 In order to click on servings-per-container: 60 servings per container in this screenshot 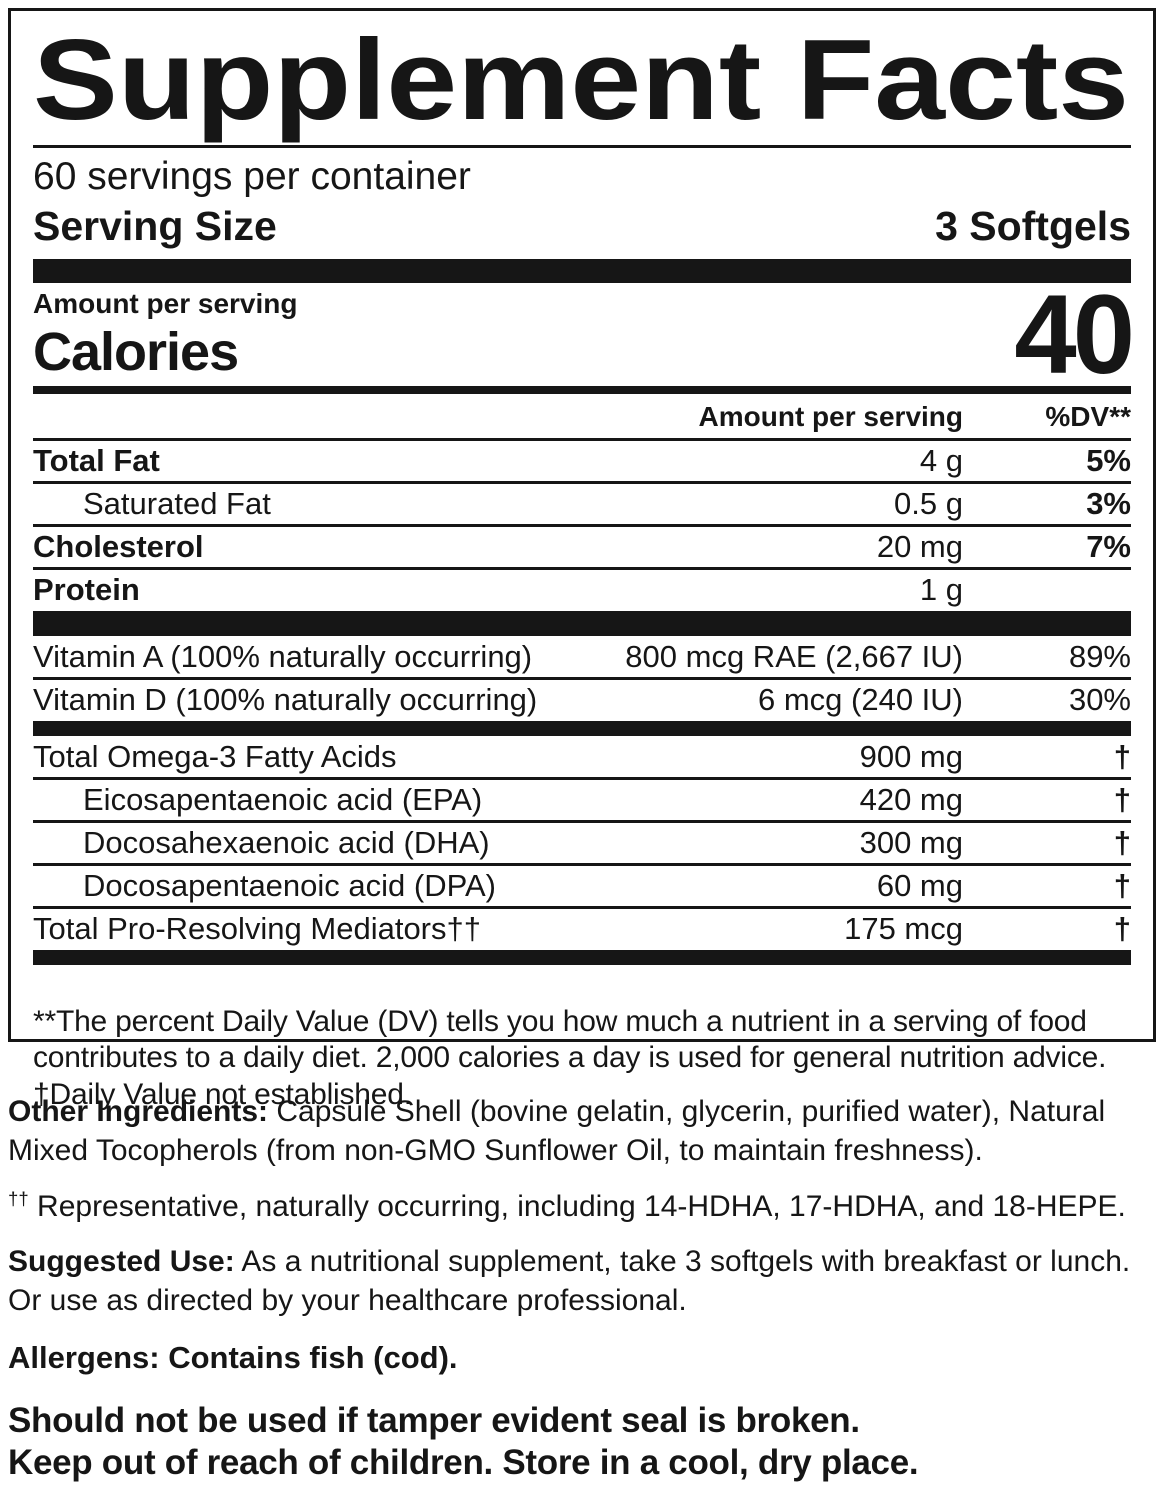, I will do `click(252, 176)`.